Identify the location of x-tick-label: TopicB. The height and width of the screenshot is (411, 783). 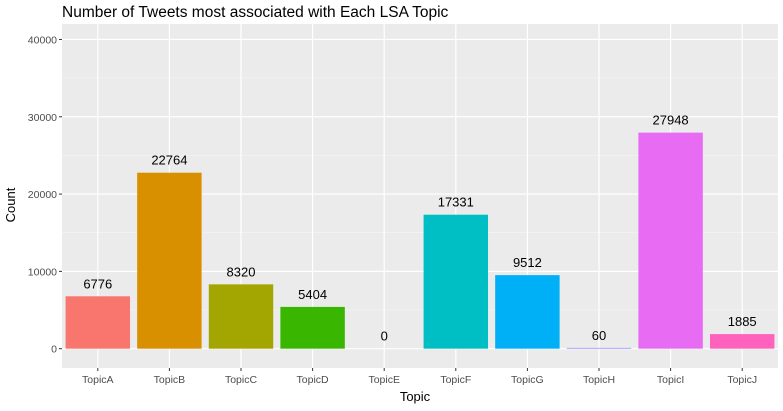
(170, 380).